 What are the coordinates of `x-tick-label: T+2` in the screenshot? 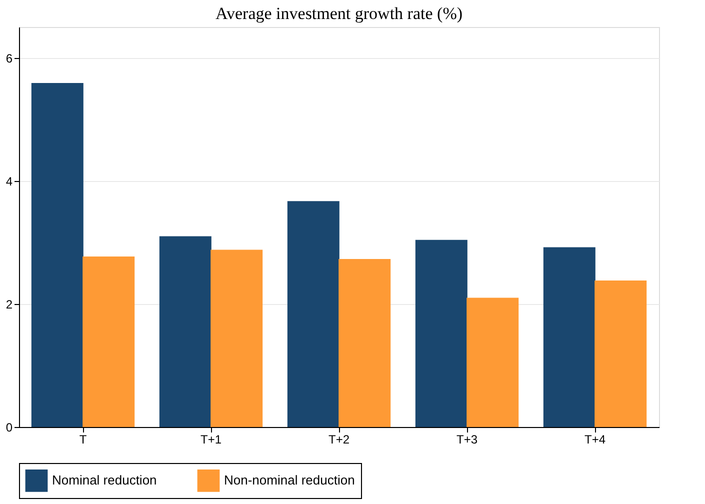 It's located at (339, 439).